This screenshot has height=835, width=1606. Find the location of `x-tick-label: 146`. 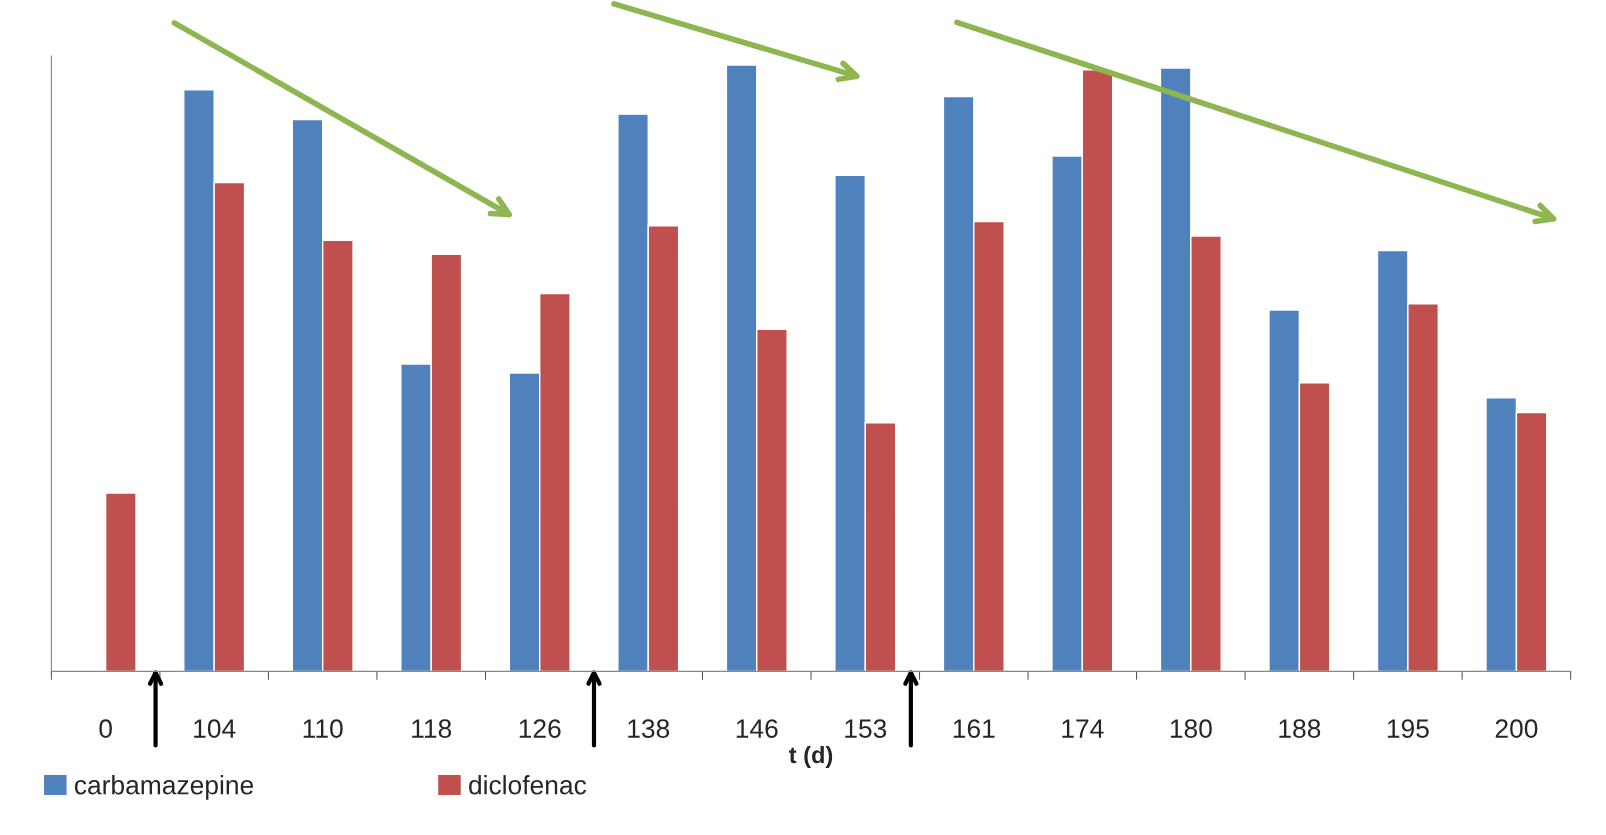

x-tick-label: 146 is located at coordinates (757, 728).